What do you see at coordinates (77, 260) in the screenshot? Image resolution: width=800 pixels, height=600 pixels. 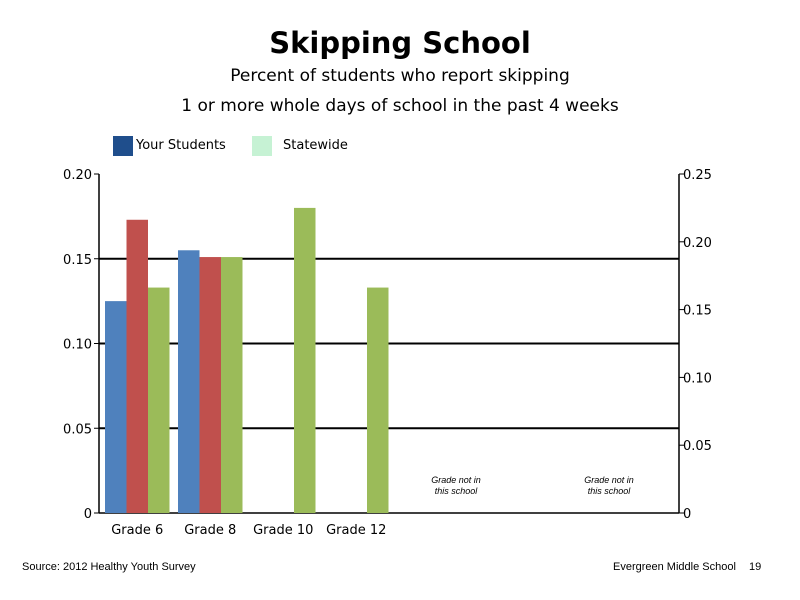 I see `y-tick-label: 0.15` at bounding box center [77, 260].